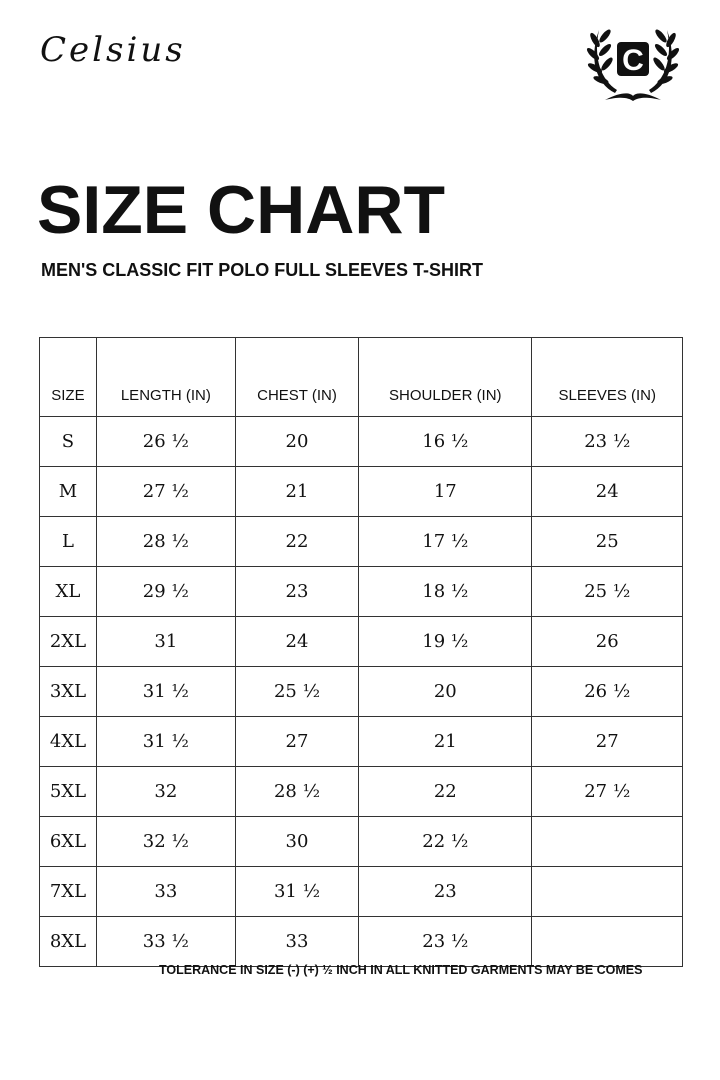 Image resolution: width=720 pixels, height=1080 pixels. I want to click on laurel-logo-icon: C, so click(633, 64).